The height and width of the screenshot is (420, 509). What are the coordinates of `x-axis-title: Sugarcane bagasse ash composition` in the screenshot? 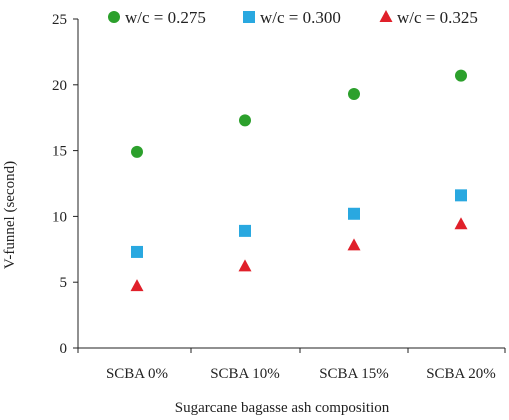 It's located at (282, 408).